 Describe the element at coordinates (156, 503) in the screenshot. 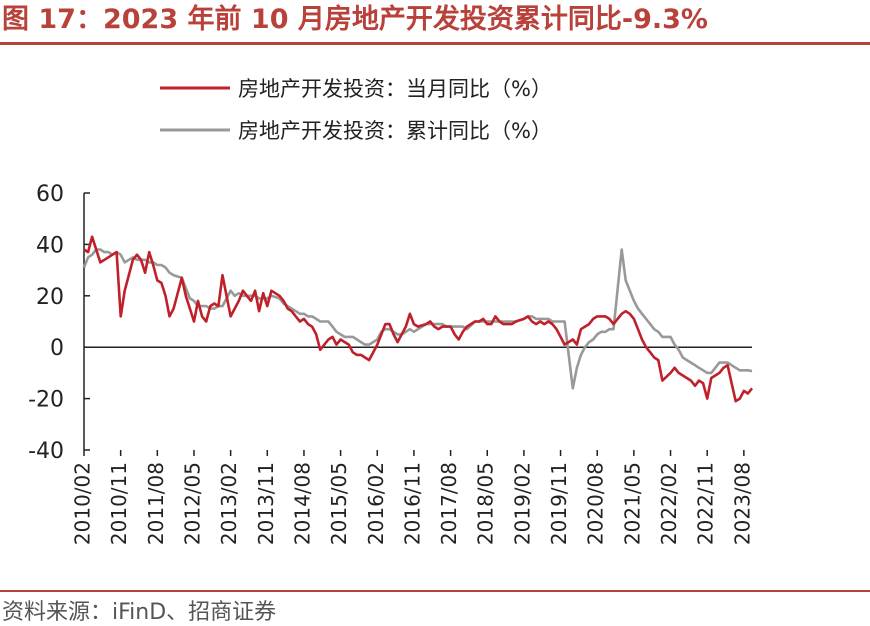

I see `x-tick-label: 2011/08` at that location.